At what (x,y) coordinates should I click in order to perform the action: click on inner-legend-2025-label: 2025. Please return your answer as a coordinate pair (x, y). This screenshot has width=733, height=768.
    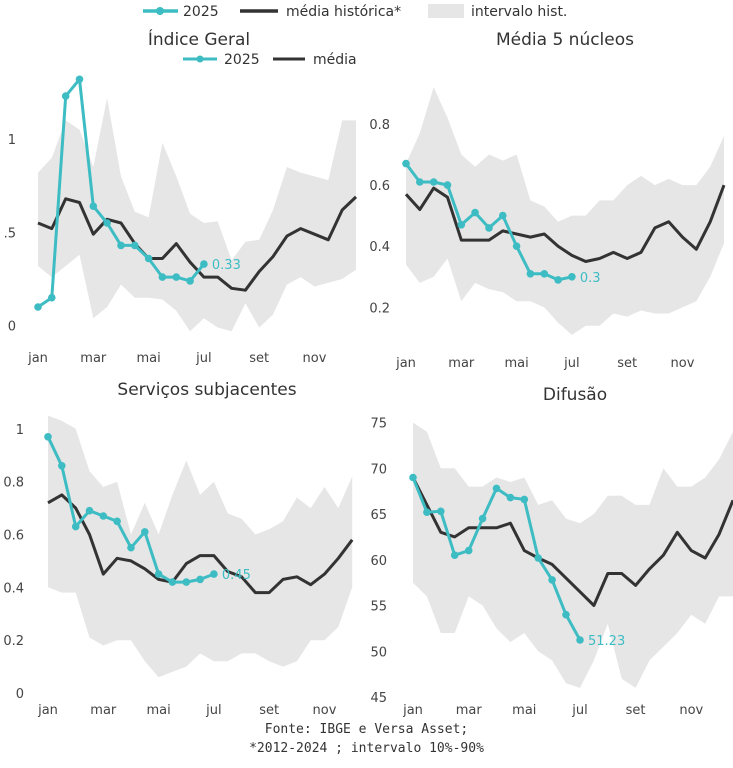
    Looking at the image, I should click on (242, 60).